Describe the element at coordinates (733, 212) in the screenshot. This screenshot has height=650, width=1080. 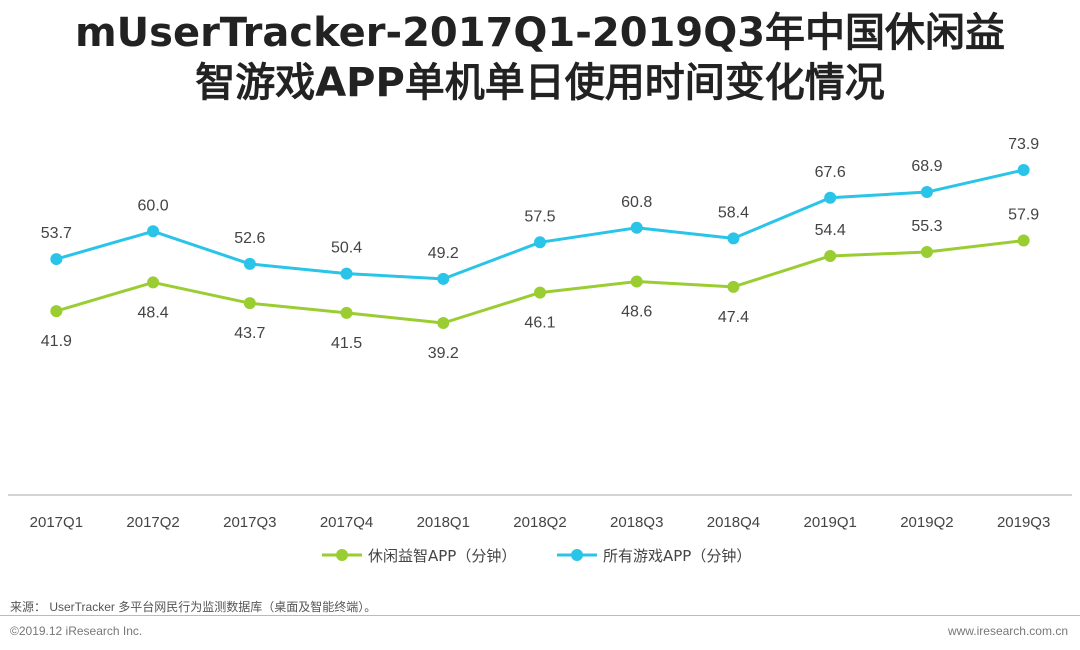
I see `data-label: 58.4` at that location.